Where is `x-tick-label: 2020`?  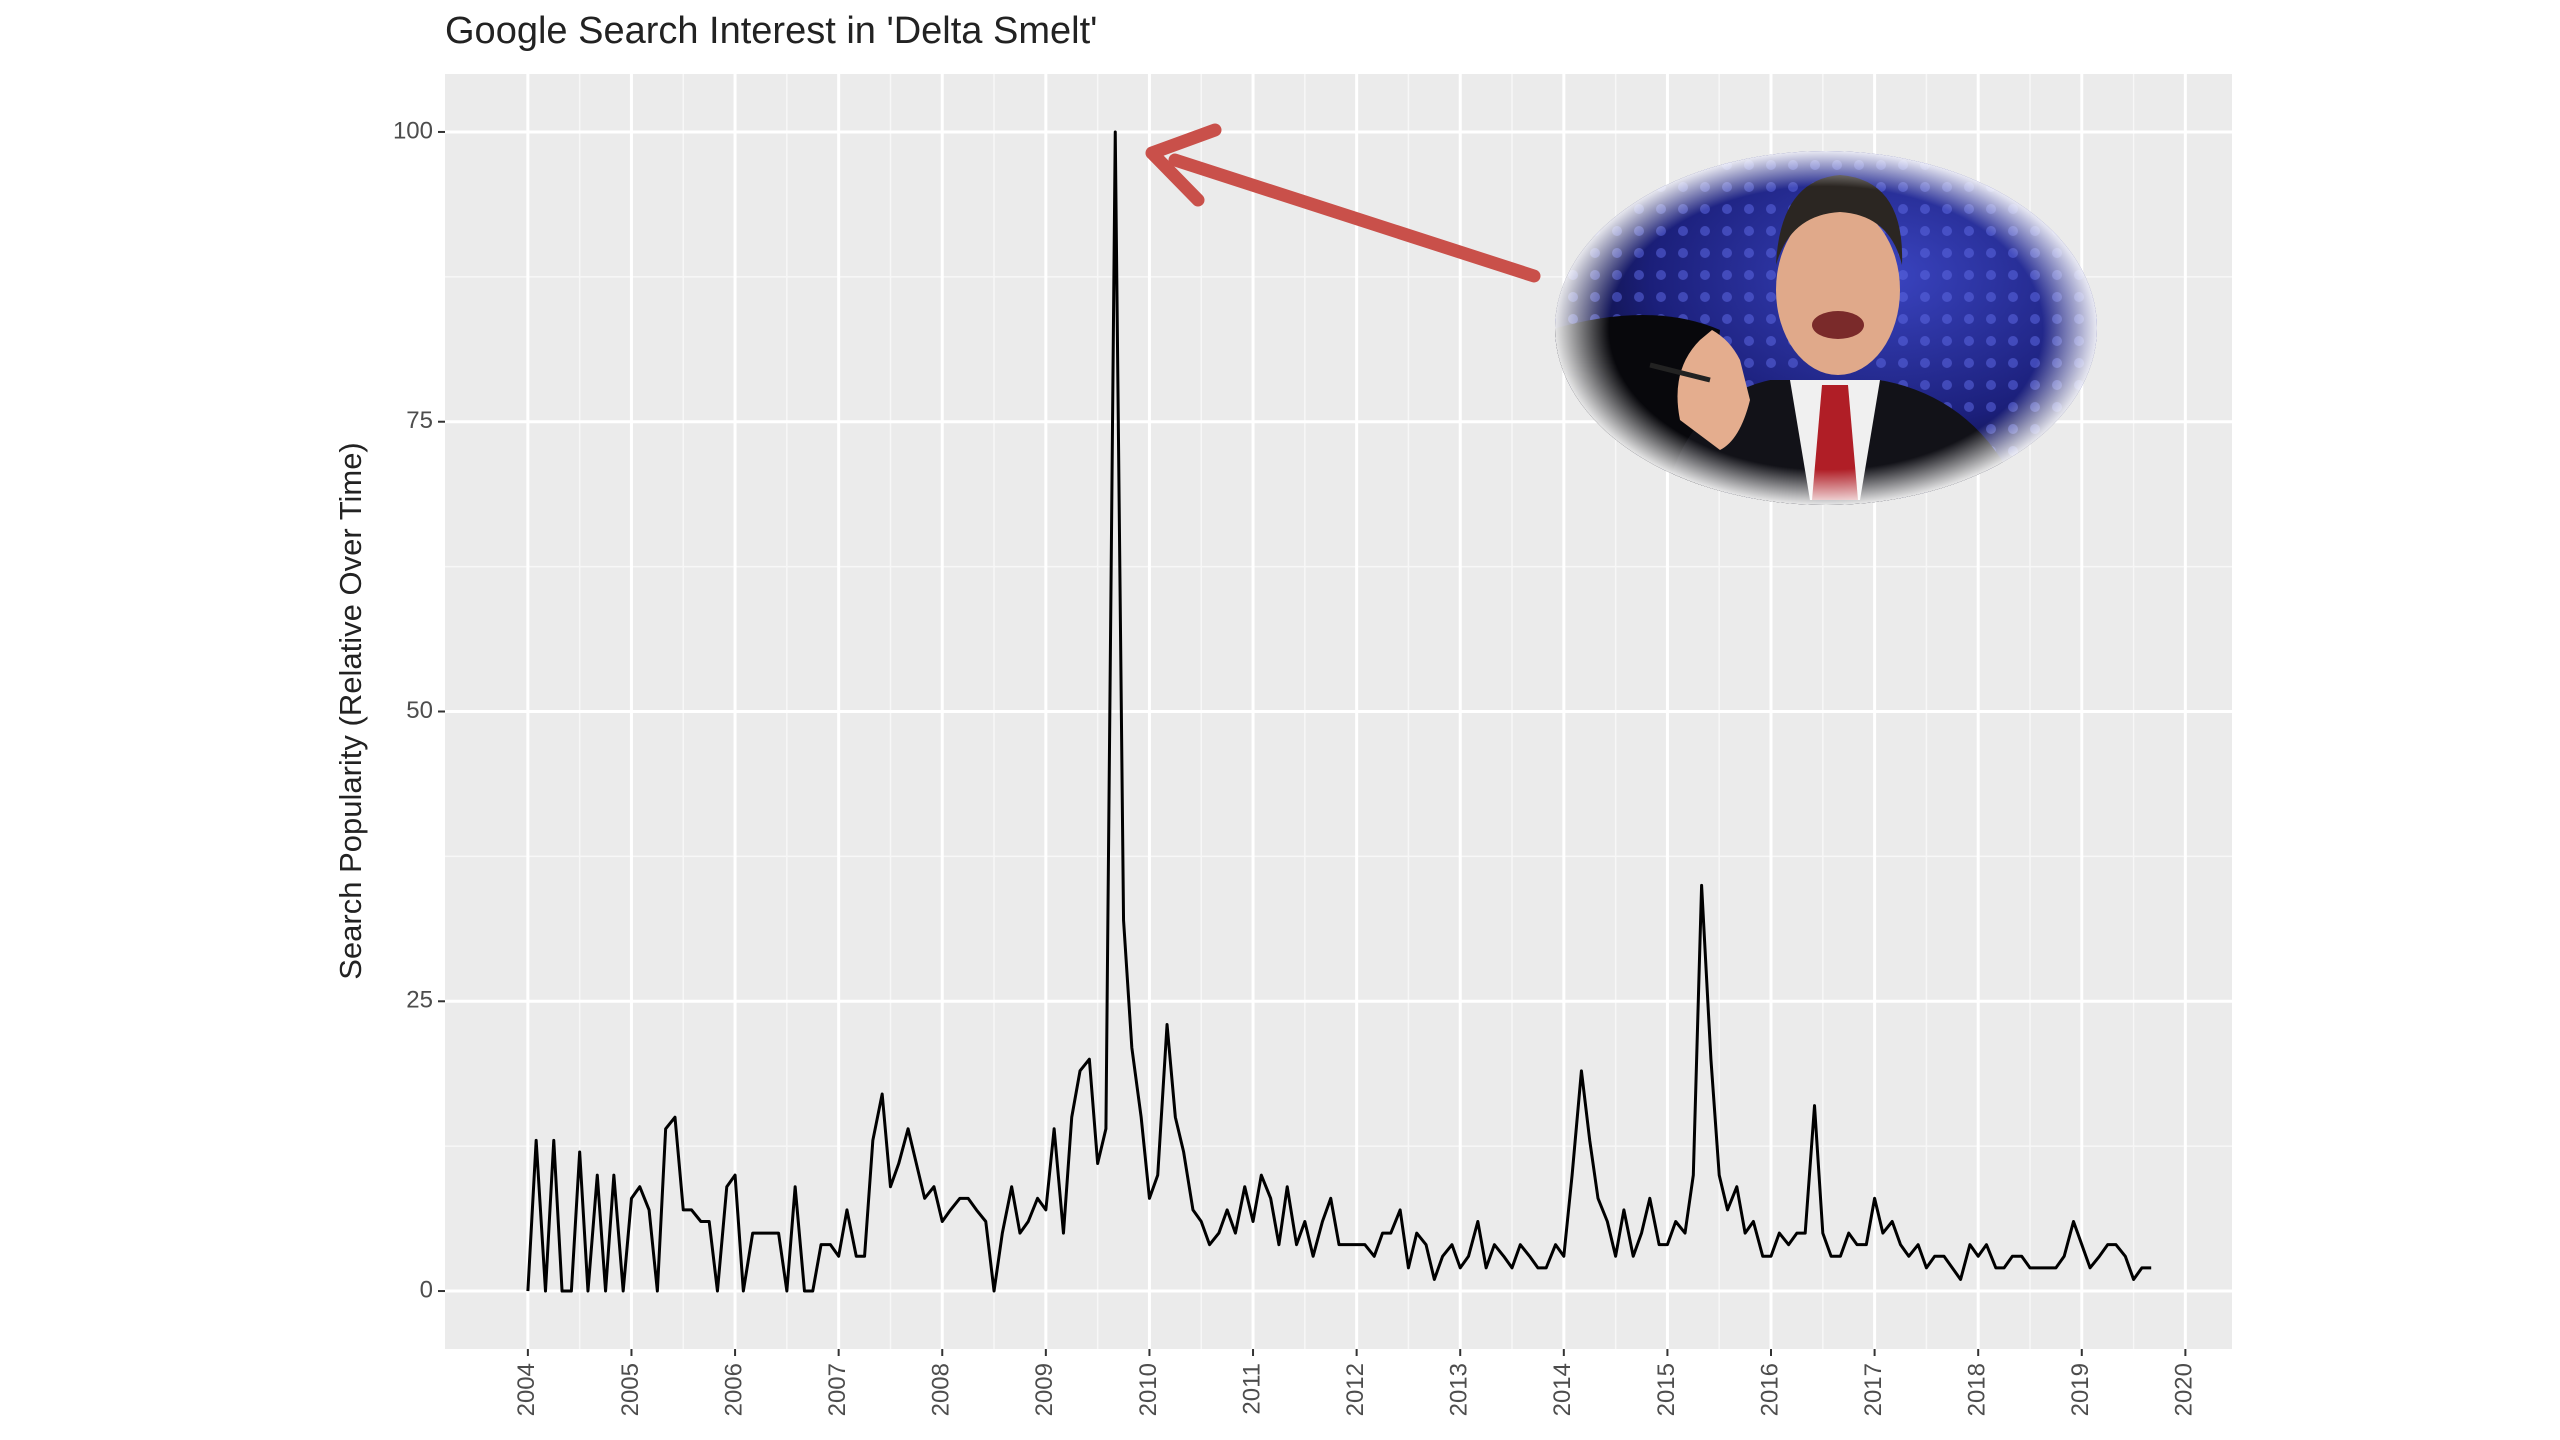 x-tick-label: 2020 is located at coordinates (2184, 1389).